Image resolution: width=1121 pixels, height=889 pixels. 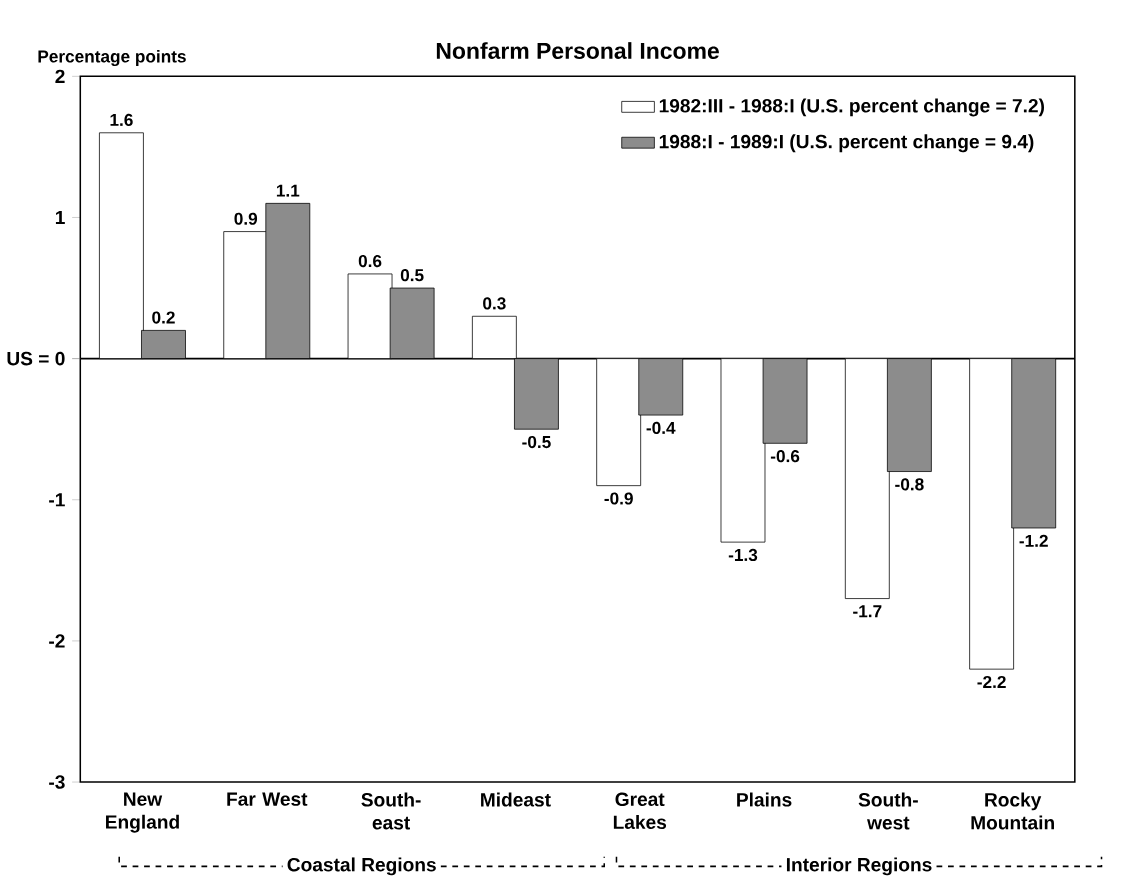 What do you see at coordinates (60, 217) in the screenshot?
I see `y-tick-label: 1` at bounding box center [60, 217].